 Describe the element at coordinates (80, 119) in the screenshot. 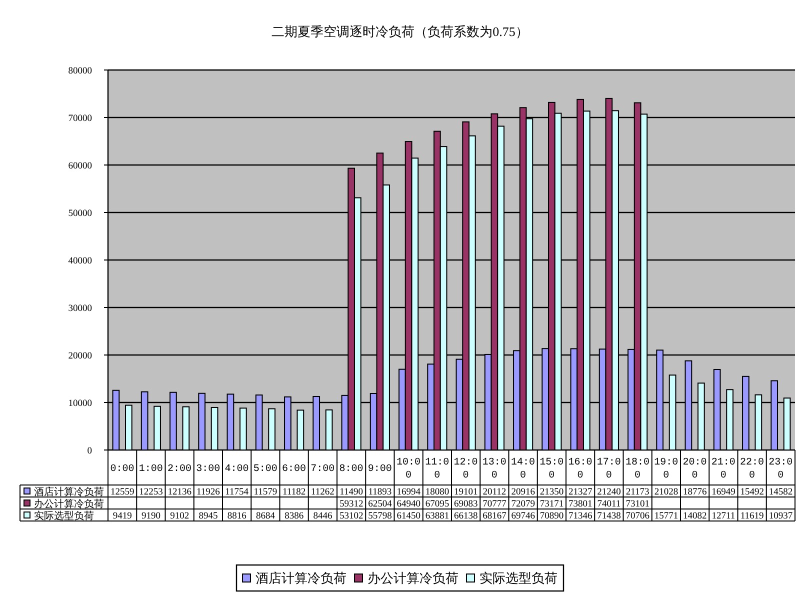

I see `y-tick-label: 70000` at that location.